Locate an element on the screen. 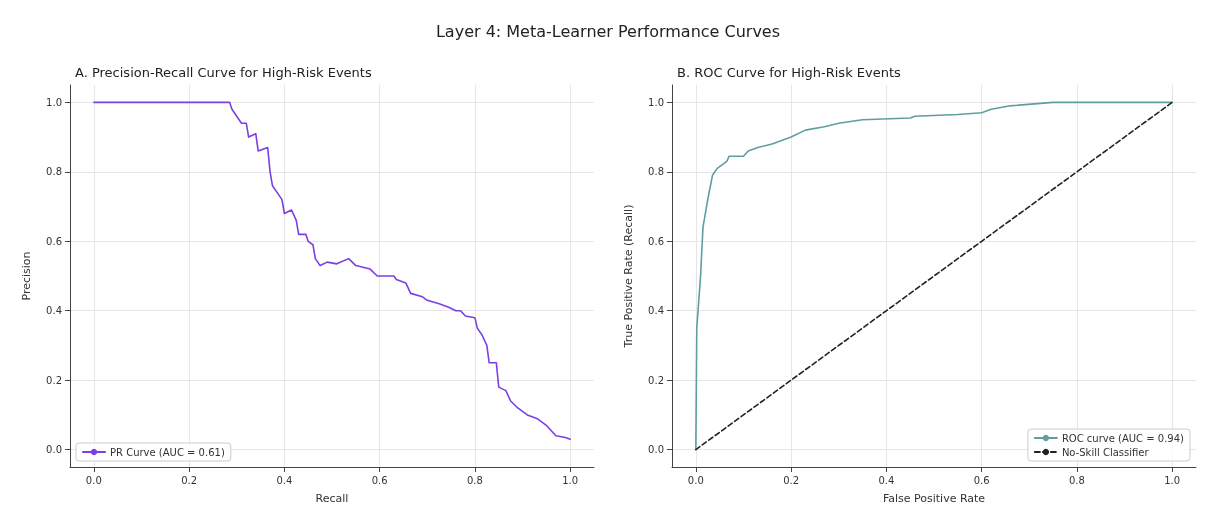  x-axis-title: Recall is located at coordinates (332, 498).